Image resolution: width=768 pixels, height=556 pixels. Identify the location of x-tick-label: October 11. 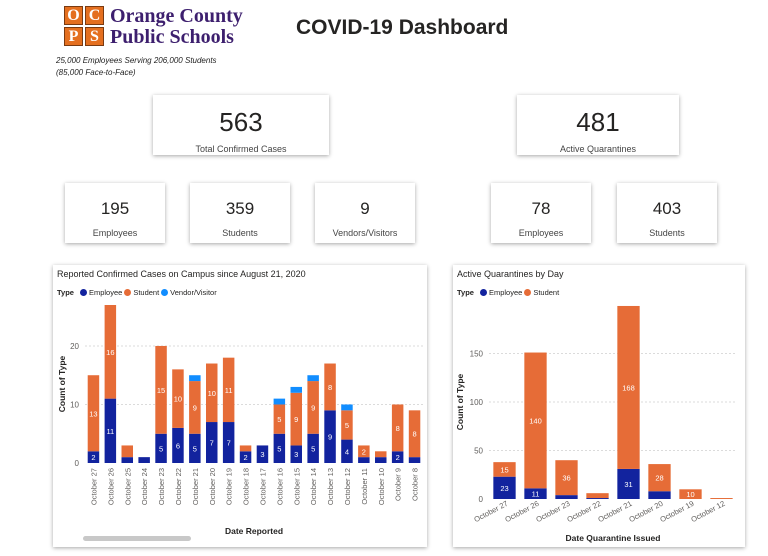
(364, 486).